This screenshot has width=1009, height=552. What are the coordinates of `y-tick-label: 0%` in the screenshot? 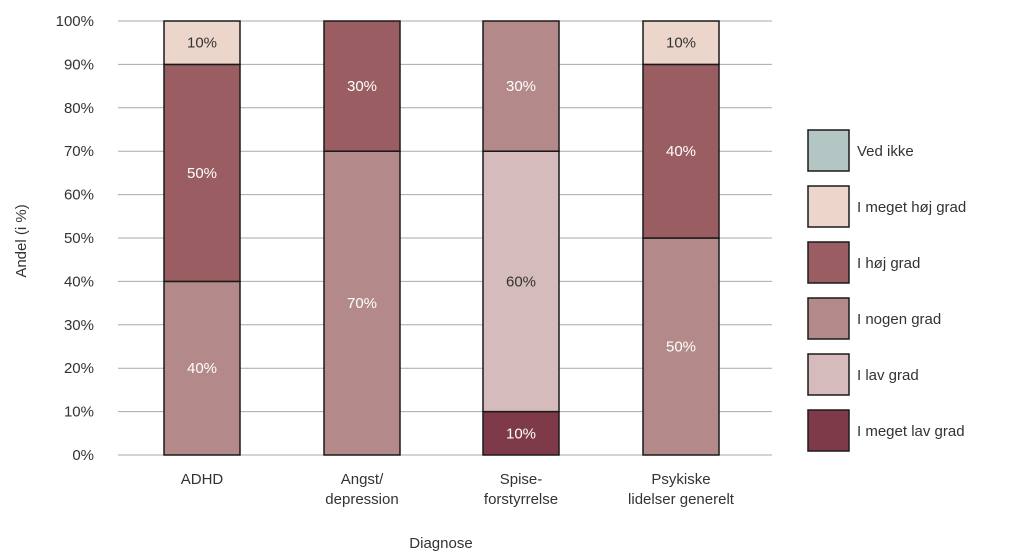 It's located at (83, 455).